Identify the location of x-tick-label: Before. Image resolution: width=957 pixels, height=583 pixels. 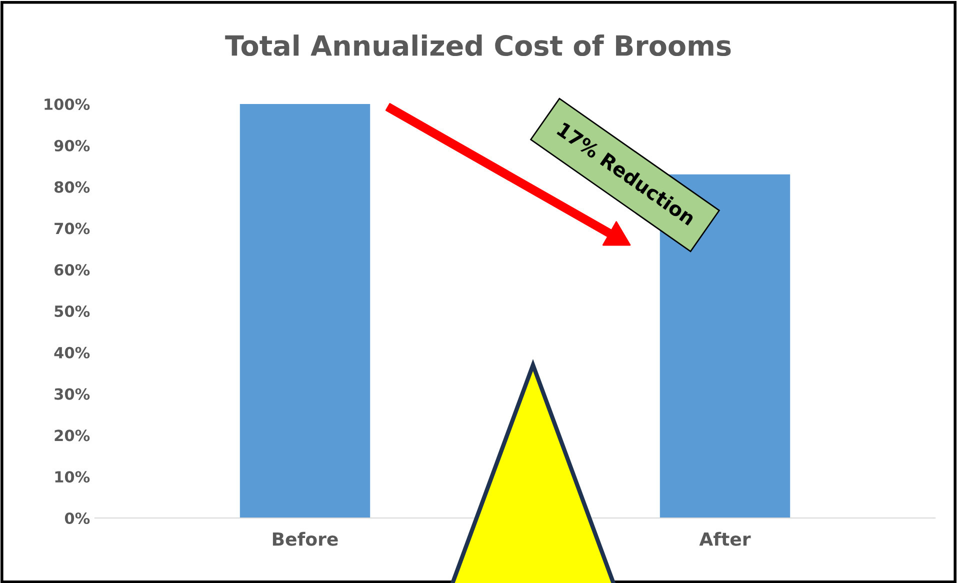
(305, 539).